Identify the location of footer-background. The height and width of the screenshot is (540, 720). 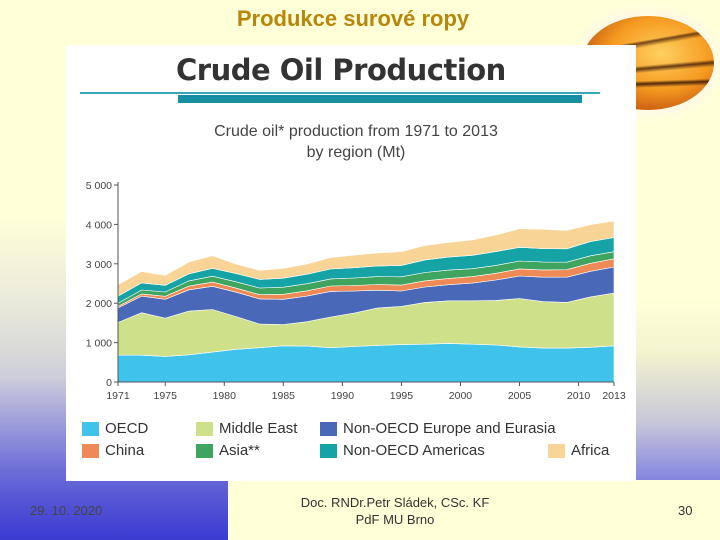
(474, 510).